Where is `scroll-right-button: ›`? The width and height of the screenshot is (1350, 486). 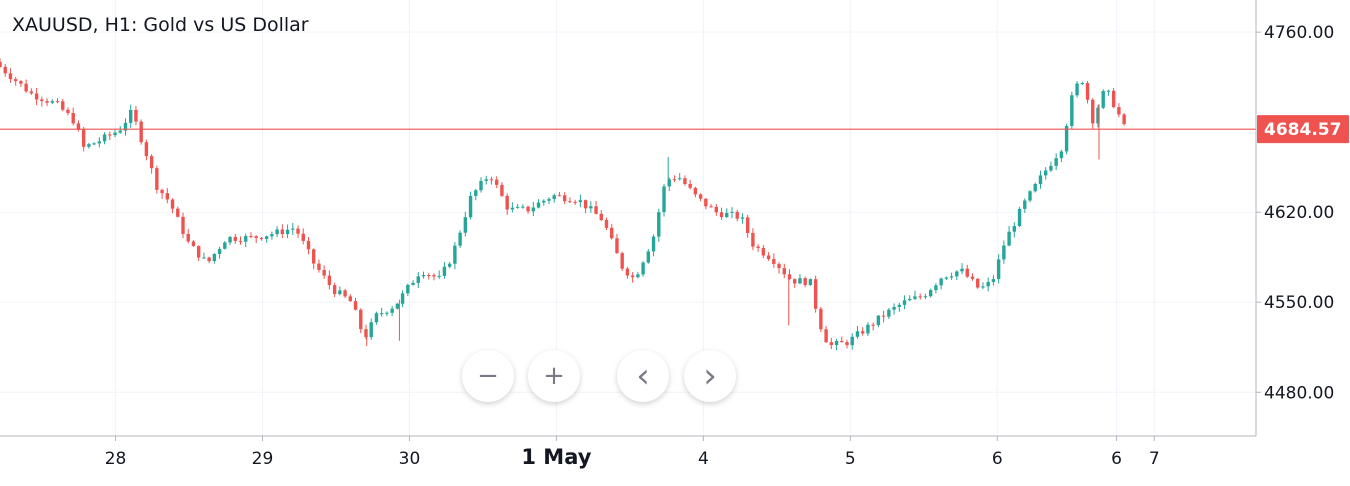 scroll-right-button: › is located at coordinates (710, 376).